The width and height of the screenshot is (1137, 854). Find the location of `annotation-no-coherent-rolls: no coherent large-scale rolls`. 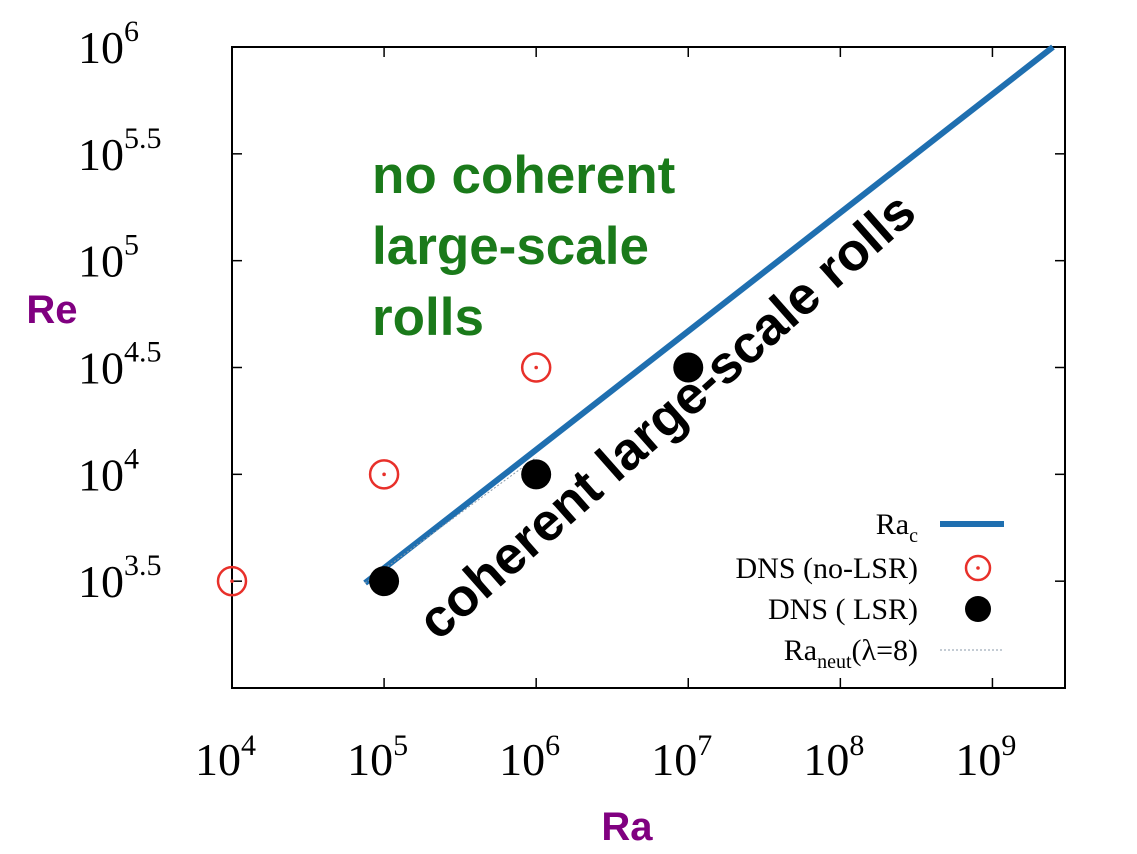

annotation-no-coherent-rolls: no coherent large-scale rolls is located at coordinates (523, 246).